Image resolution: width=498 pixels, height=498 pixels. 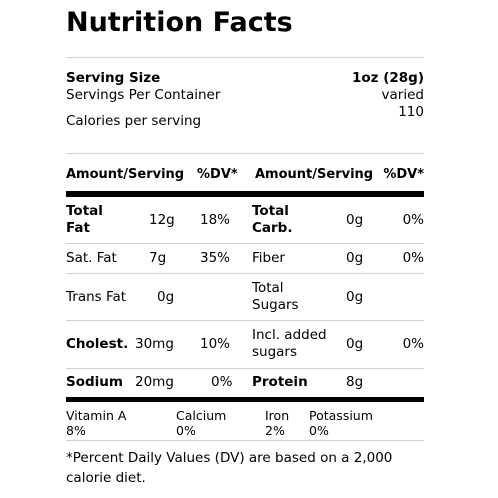 What do you see at coordinates (76, 430) in the screenshot?
I see `vitamin-value: 8%` at bounding box center [76, 430].